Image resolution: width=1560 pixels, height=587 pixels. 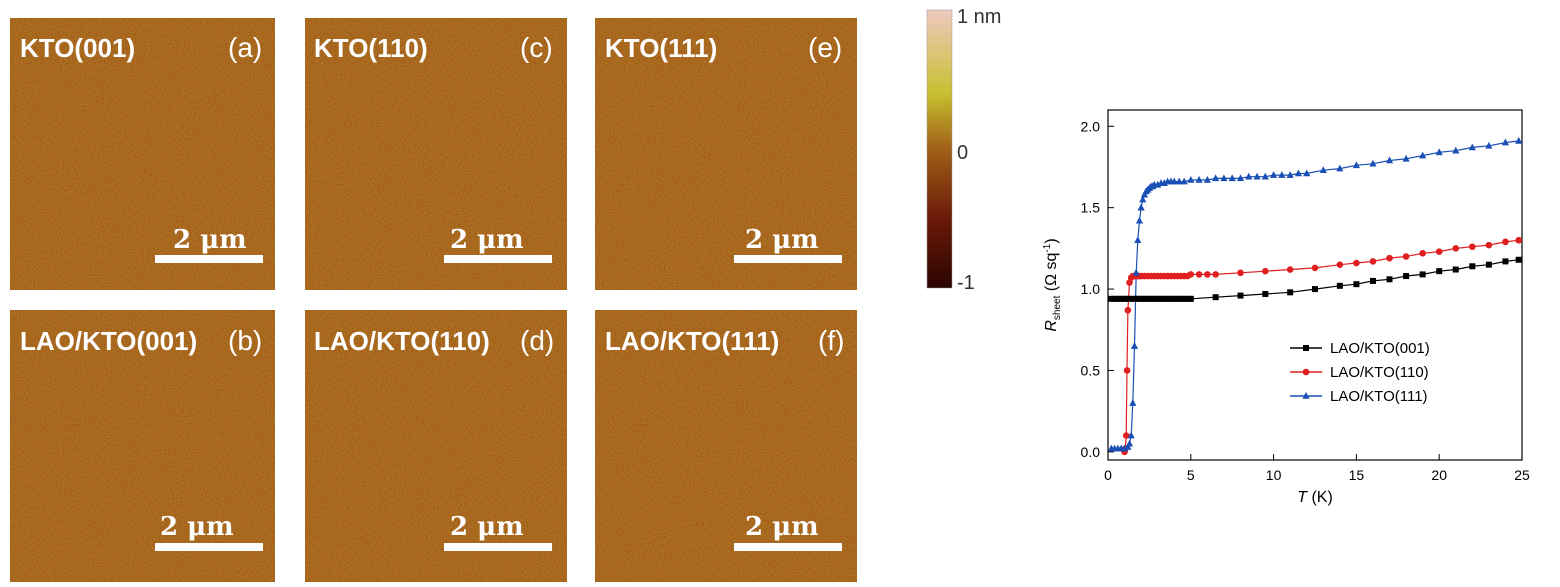 What do you see at coordinates (1274, 475) in the screenshot?
I see `x-tick-label: 10` at bounding box center [1274, 475].